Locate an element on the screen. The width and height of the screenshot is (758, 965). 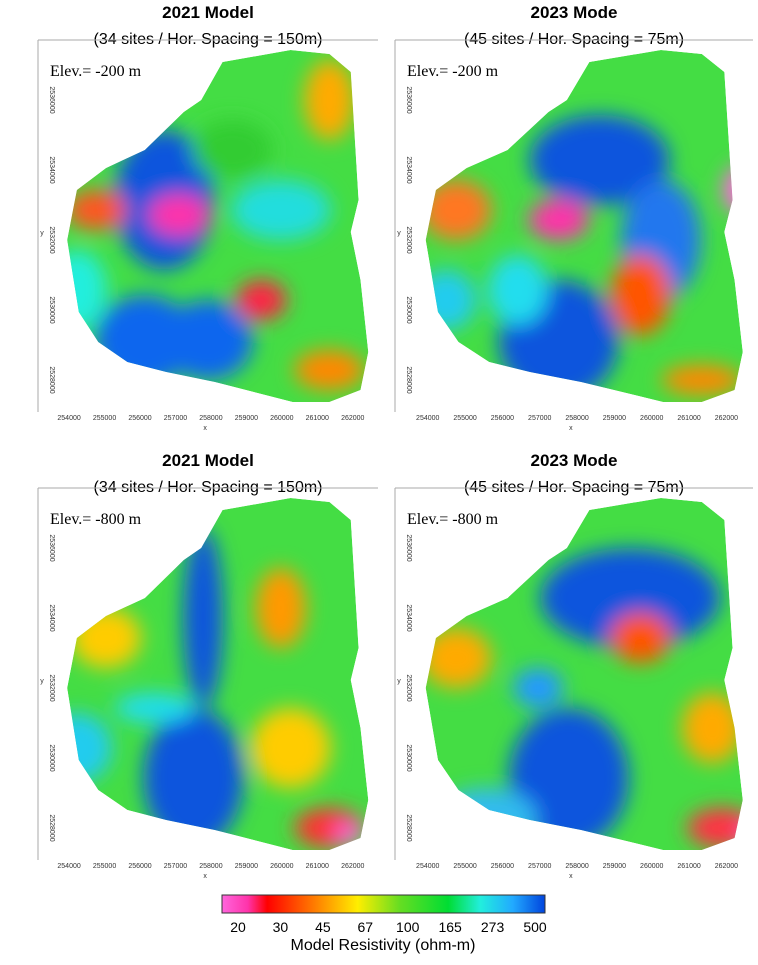
colorbar-tick-label: 165 is located at coordinates (450, 927).